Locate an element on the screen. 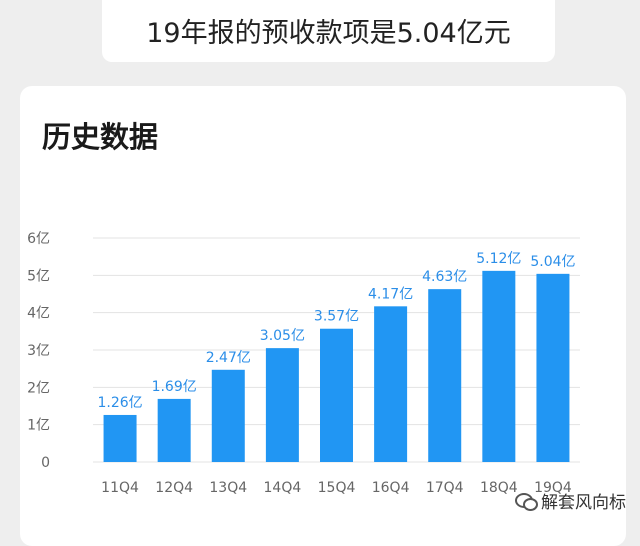 This screenshot has height=546, width=640. data-label: 3.57亿 is located at coordinates (336, 317).